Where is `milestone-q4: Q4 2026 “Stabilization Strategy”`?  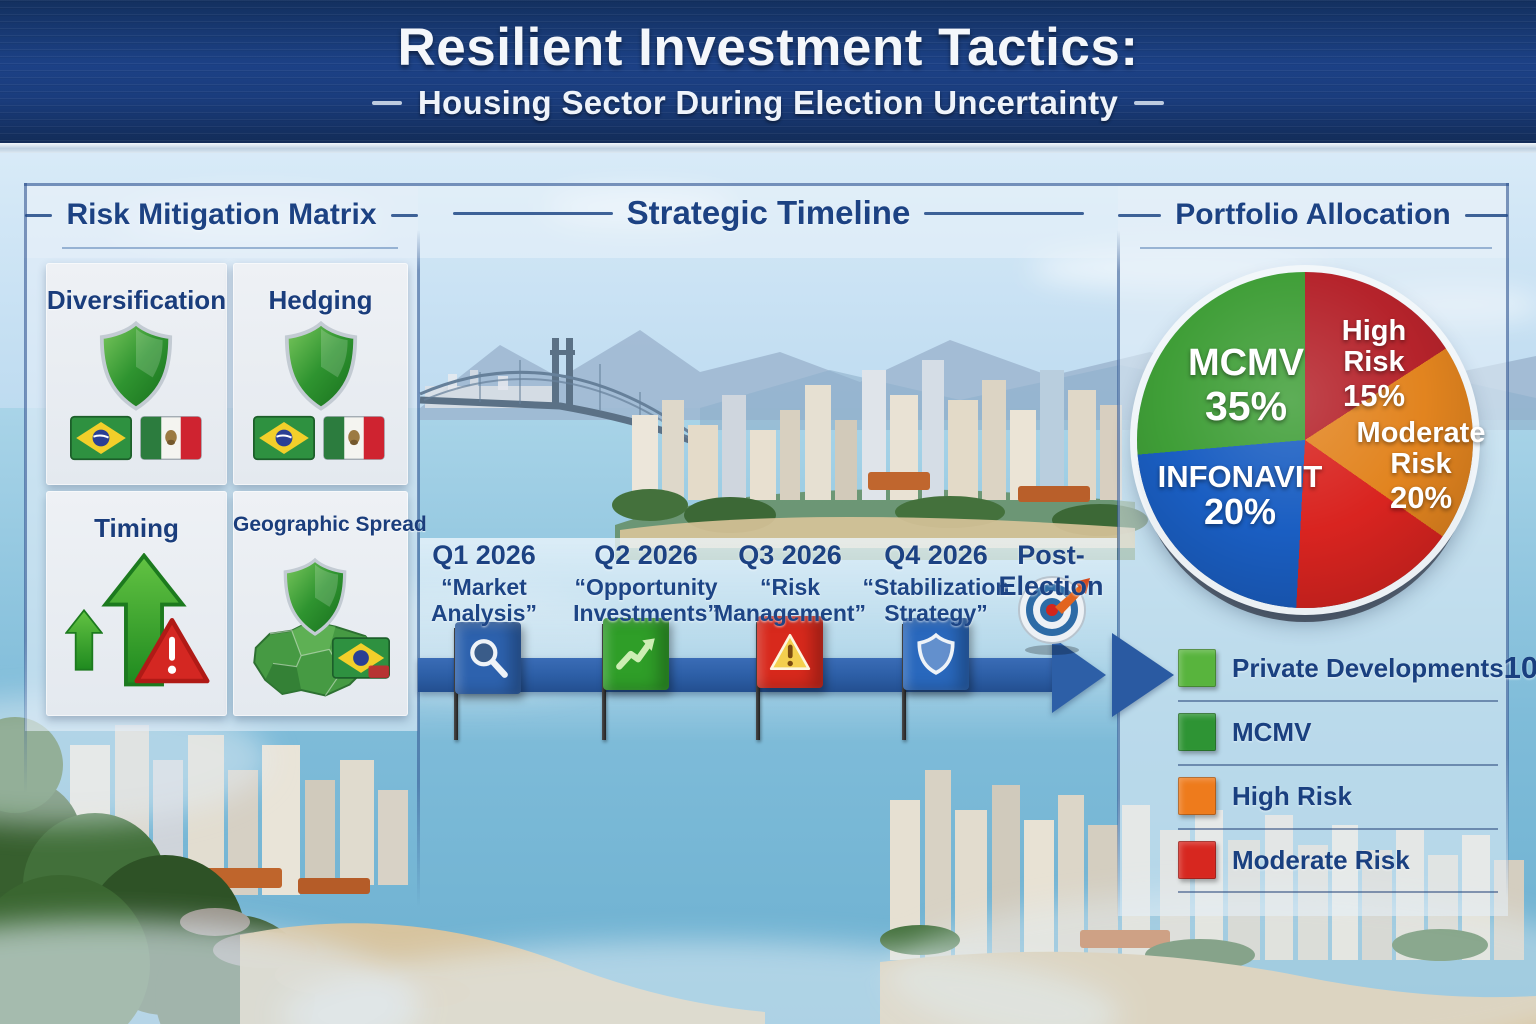 milestone-q4: Q4 2026 “Stabilization Strategy” is located at coordinates (936, 583).